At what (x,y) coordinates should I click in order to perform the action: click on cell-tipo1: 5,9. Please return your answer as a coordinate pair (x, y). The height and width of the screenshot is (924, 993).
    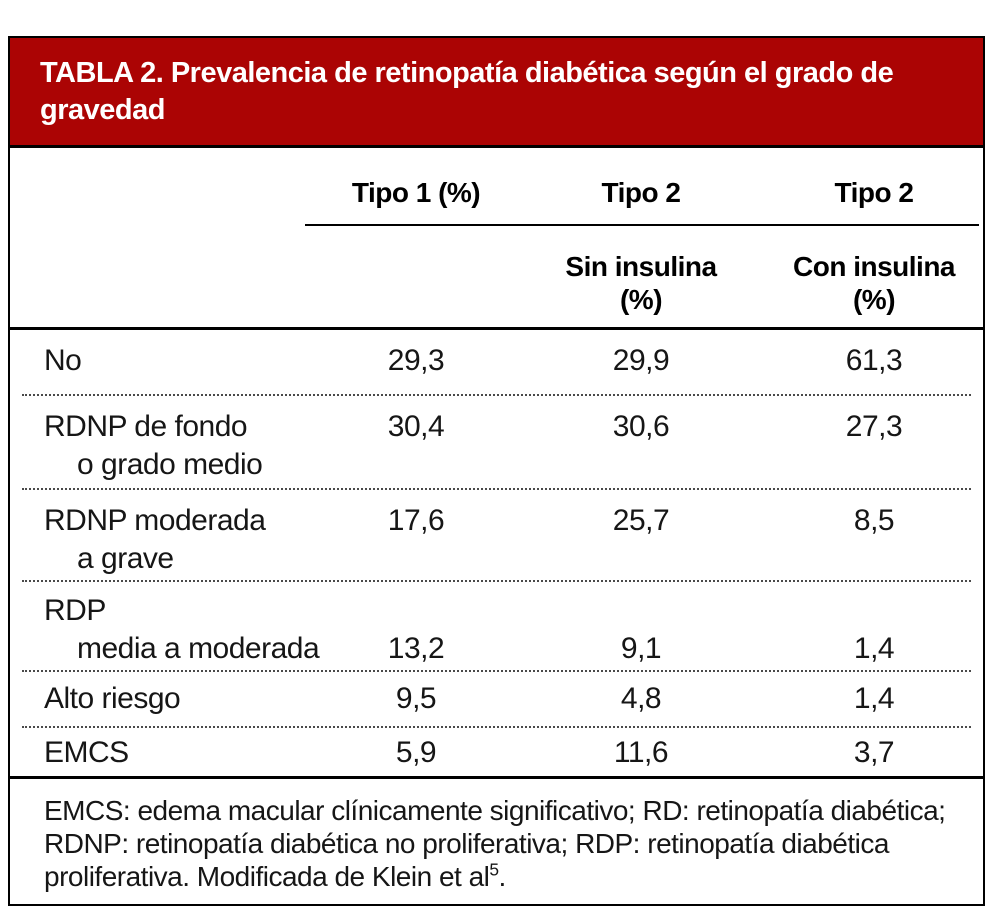
    Looking at the image, I should click on (416, 752).